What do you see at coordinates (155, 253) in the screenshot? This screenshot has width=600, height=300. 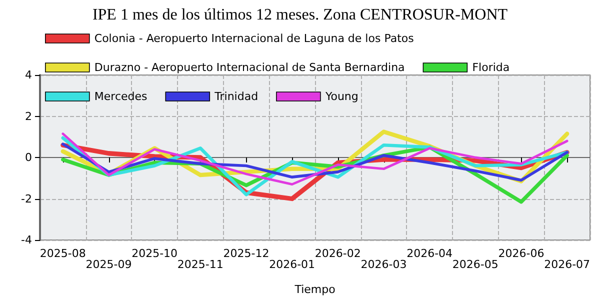 I see `x-tick-label: 2025-10` at bounding box center [155, 253].